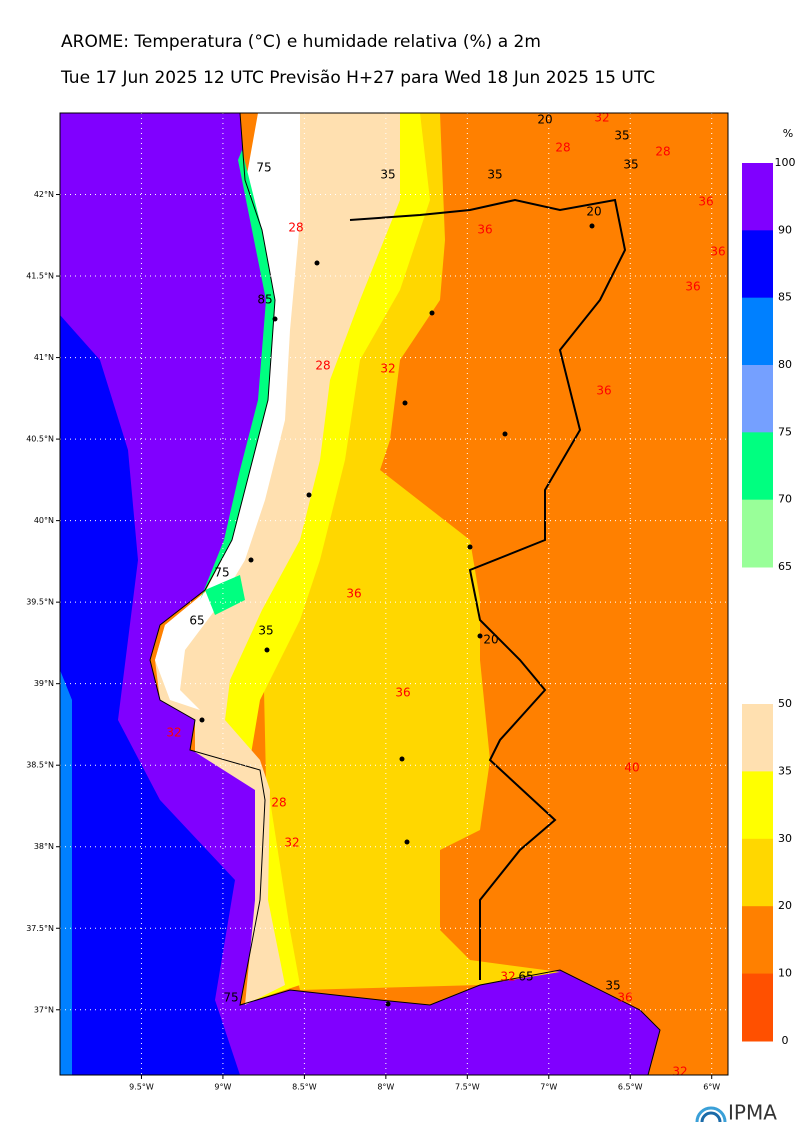  I want to click on x-tick-label: 7.5°W, so click(467, 1087).